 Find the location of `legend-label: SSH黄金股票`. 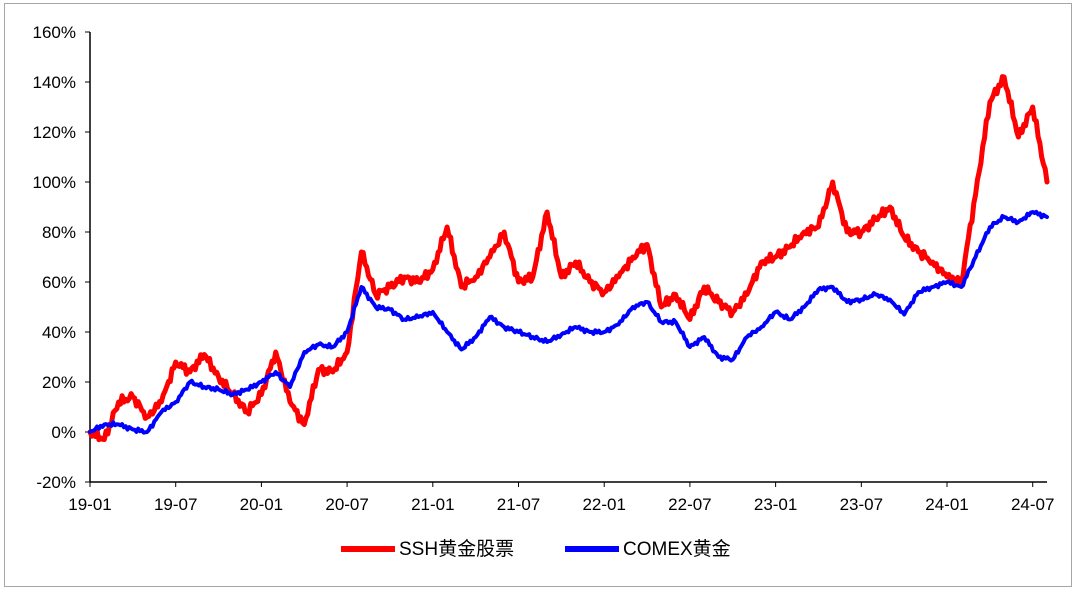

legend-label: SSH黄金股票 is located at coordinates (456, 549).